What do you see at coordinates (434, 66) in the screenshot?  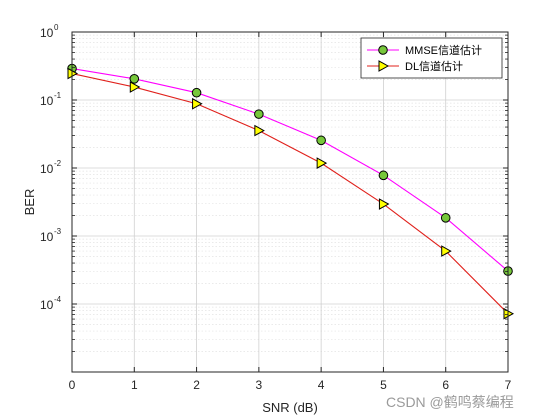 I see `legend-entry-label: DL信道估计` at bounding box center [434, 66].